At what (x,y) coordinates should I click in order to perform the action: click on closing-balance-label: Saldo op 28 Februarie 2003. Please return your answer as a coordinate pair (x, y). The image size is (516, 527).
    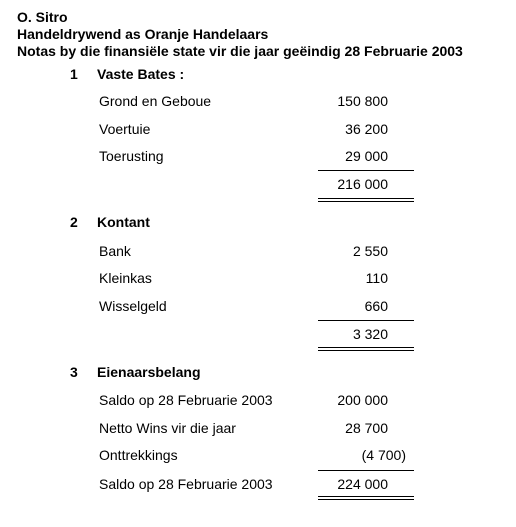
    Looking at the image, I should click on (186, 484).